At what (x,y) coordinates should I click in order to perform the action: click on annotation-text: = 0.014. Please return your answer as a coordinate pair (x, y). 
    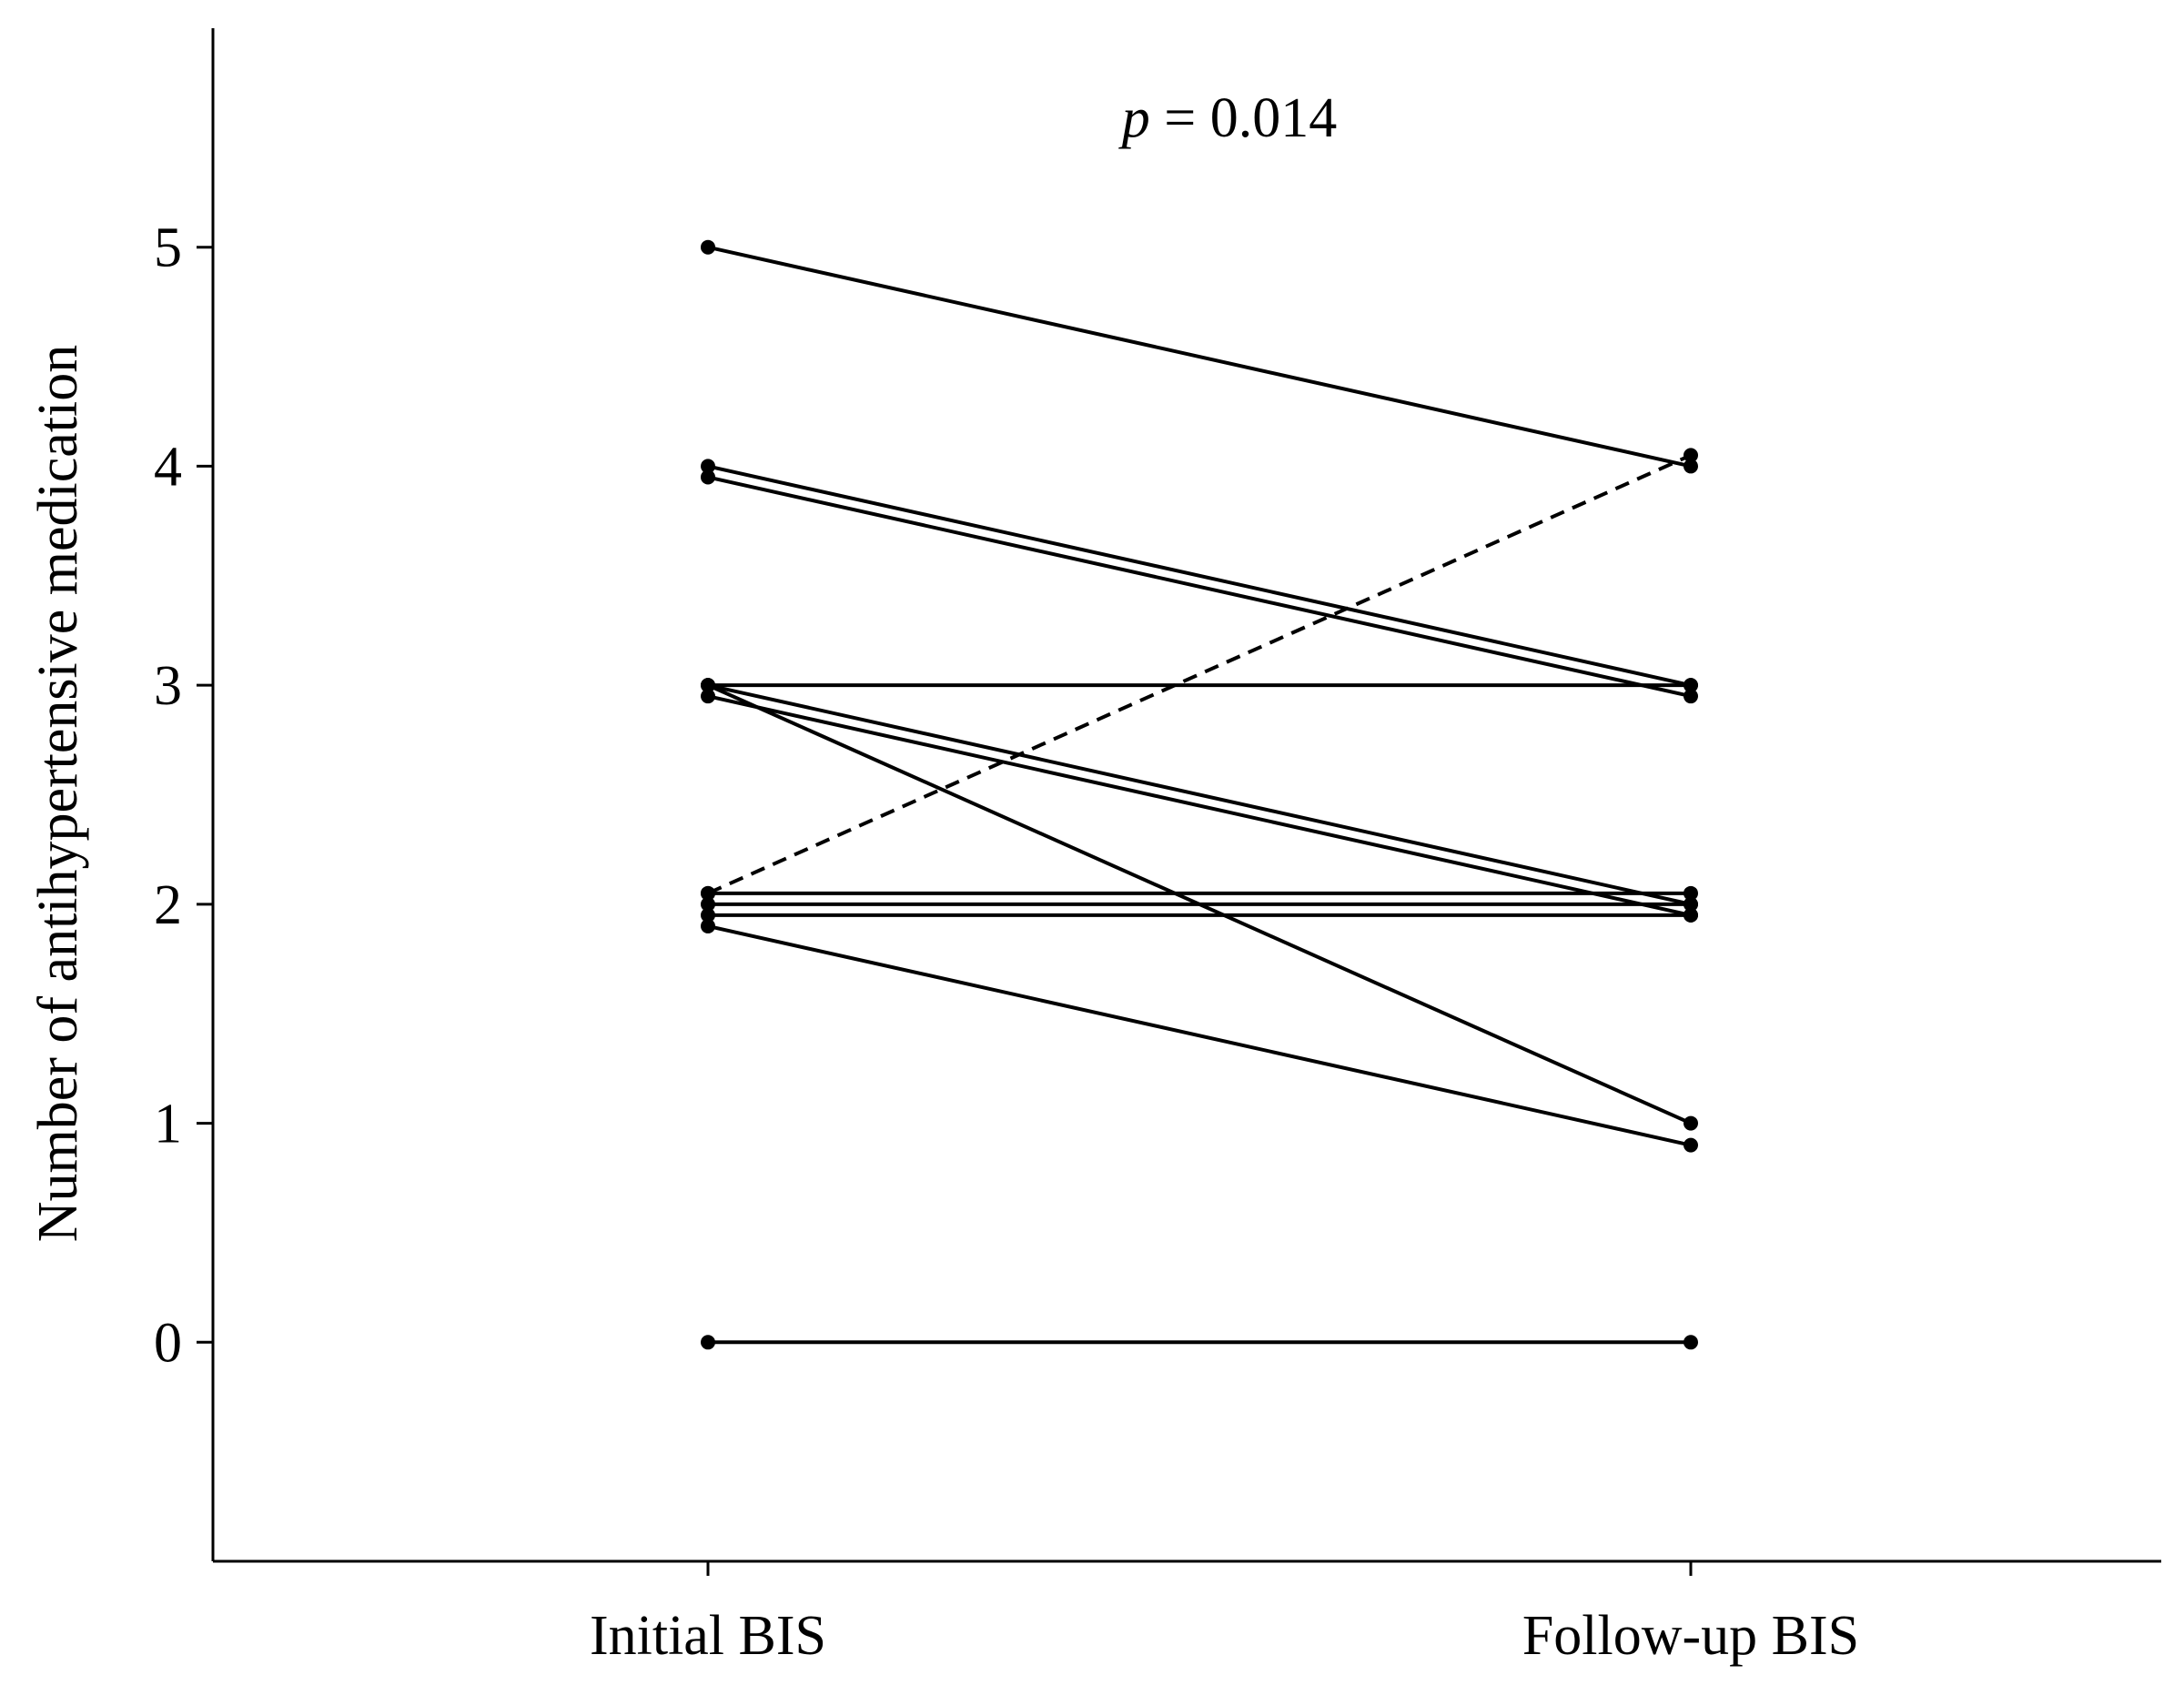
    Looking at the image, I should click on (1251, 118).